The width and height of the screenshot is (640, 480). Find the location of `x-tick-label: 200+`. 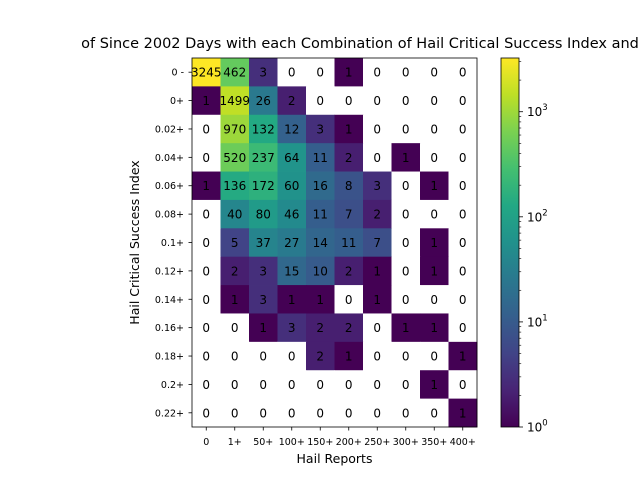

x-tick-label: 200+ is located at coordinates (349, 442).